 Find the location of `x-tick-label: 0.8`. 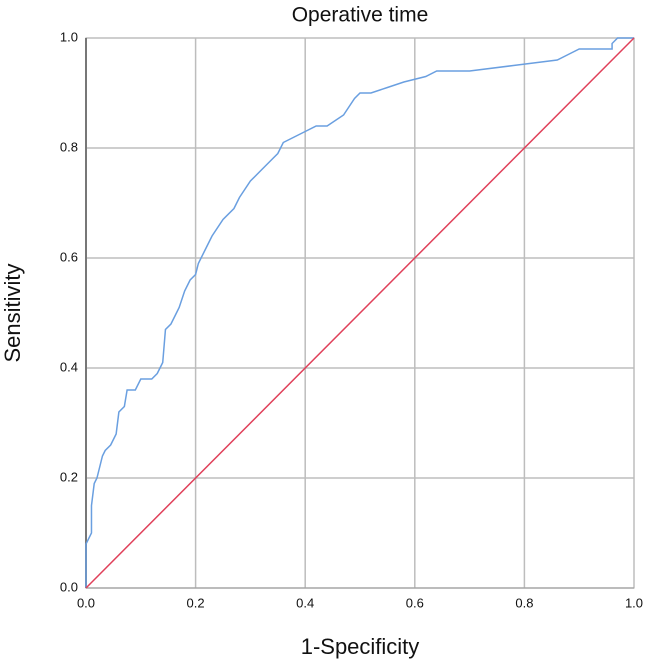

x-tick-label: 0.8 is located at coordinates (524, 602).